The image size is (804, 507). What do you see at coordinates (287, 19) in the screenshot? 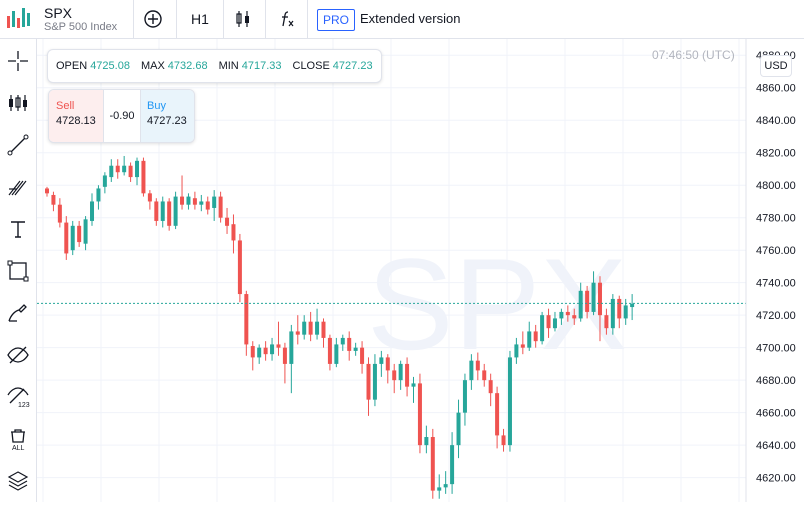
I see `indicators-button` at bounding box center [287, 19].